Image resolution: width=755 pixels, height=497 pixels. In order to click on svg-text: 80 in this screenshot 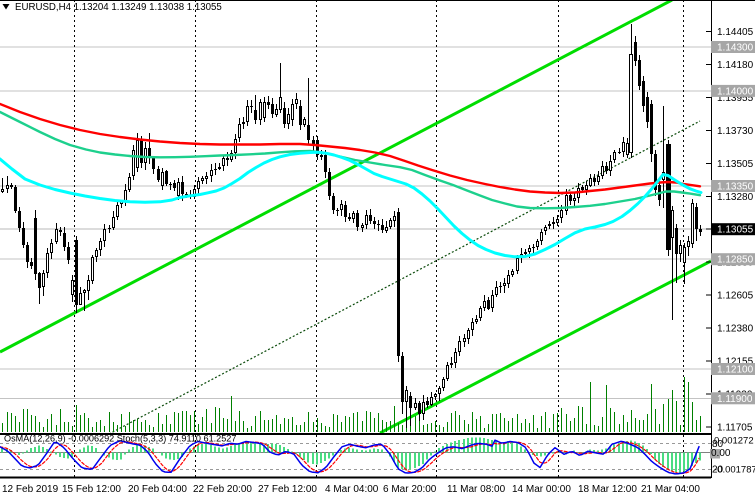, I will do `click(718, 444)`.